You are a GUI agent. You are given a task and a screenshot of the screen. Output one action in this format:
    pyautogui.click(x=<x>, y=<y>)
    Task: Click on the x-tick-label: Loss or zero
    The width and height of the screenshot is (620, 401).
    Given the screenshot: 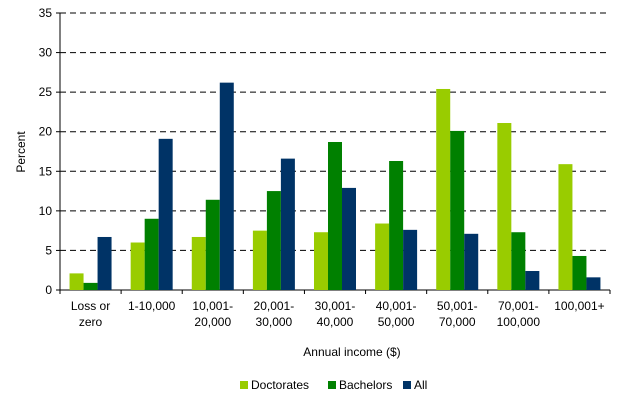 What is the action you would take?
    pyautogui.click(x=90, y=314)
    